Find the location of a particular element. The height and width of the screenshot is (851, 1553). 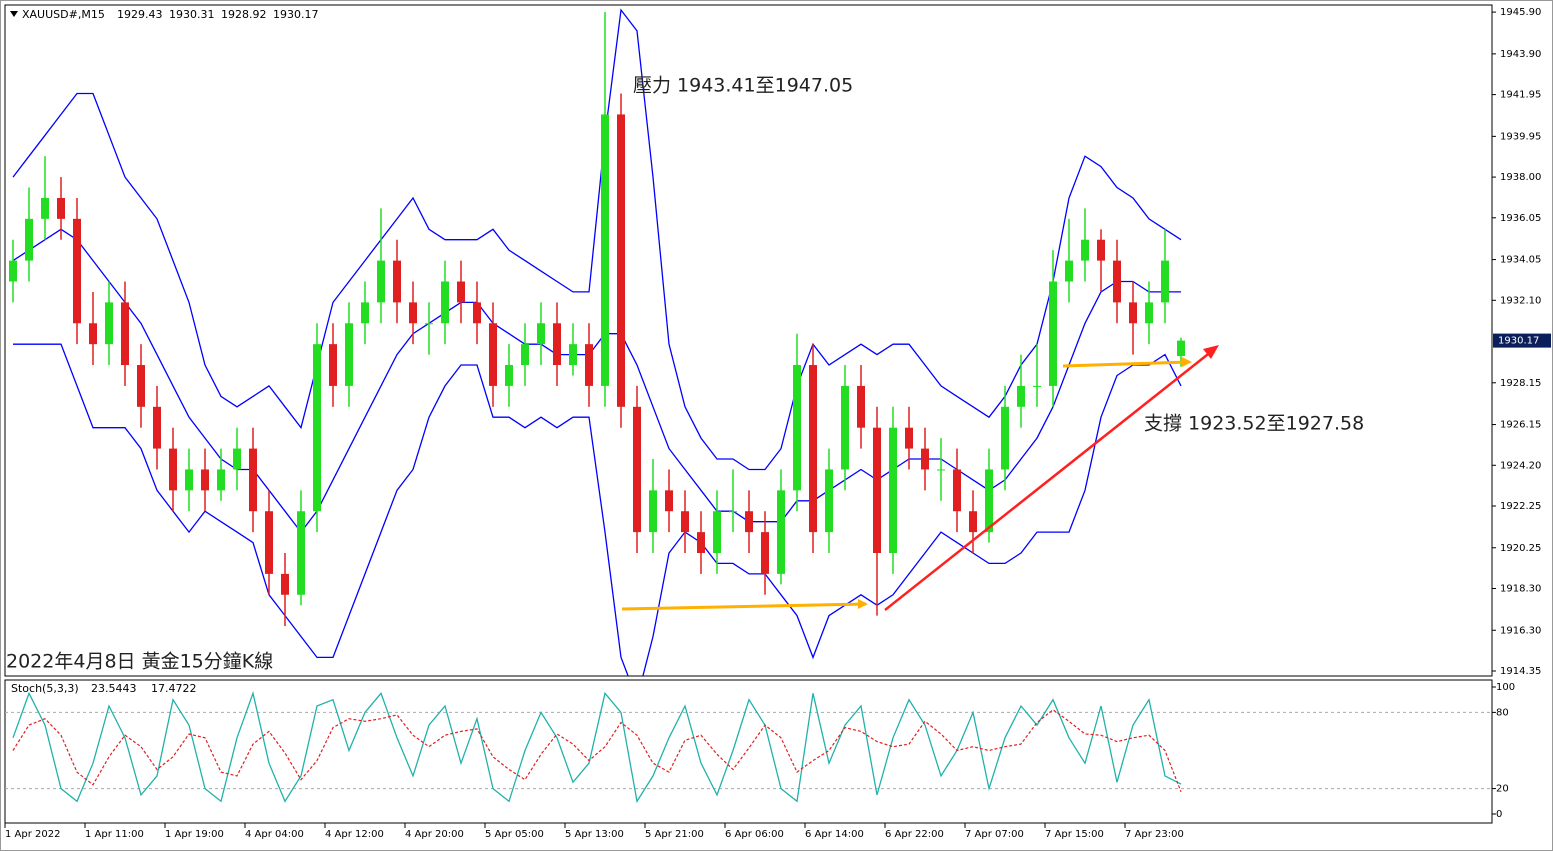

close-value: 1930.17 is located at coordinates (296, 14).